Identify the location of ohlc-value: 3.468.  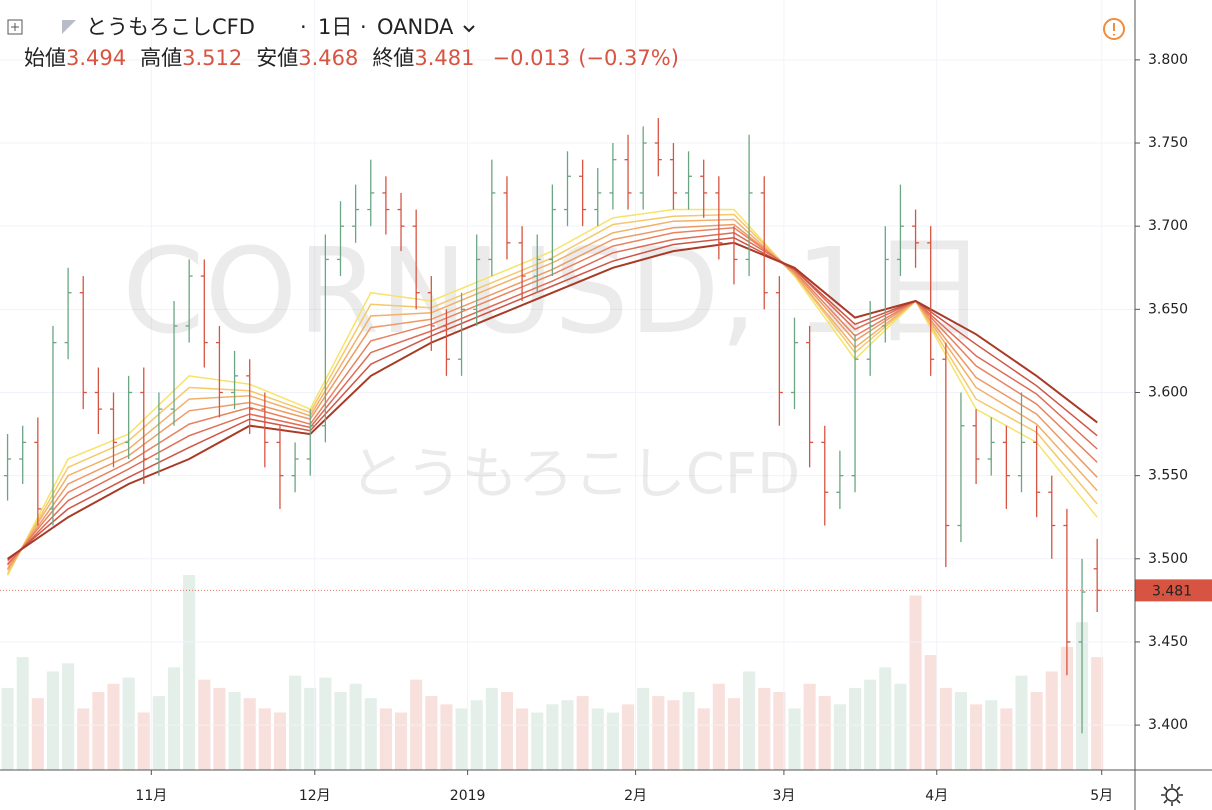
(328, 58).